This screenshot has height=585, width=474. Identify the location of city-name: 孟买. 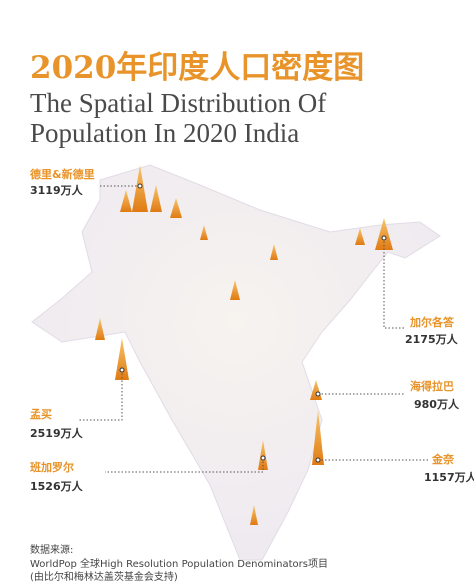
(41, 414).